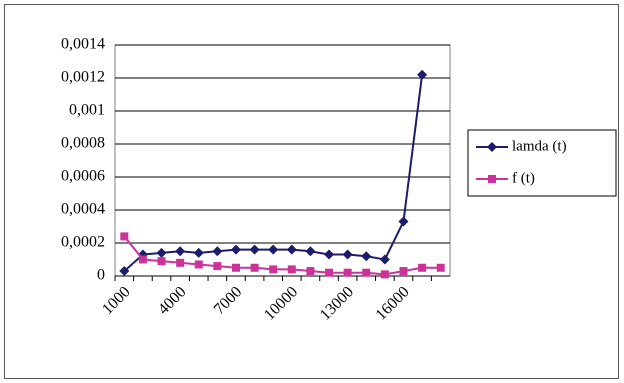 The height and width of the screenshot is (383, 624). I want to click on y-tick-label: 0,0006, so click(83, 176).